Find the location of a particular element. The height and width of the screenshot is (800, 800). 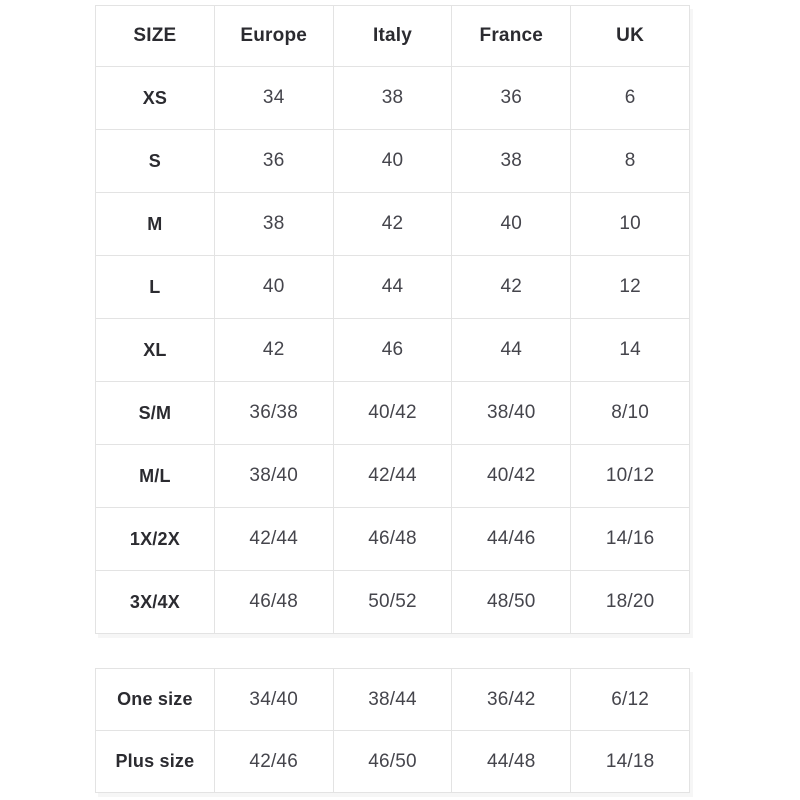

value-cell: 14/16 is located at coordinates (630, 539).